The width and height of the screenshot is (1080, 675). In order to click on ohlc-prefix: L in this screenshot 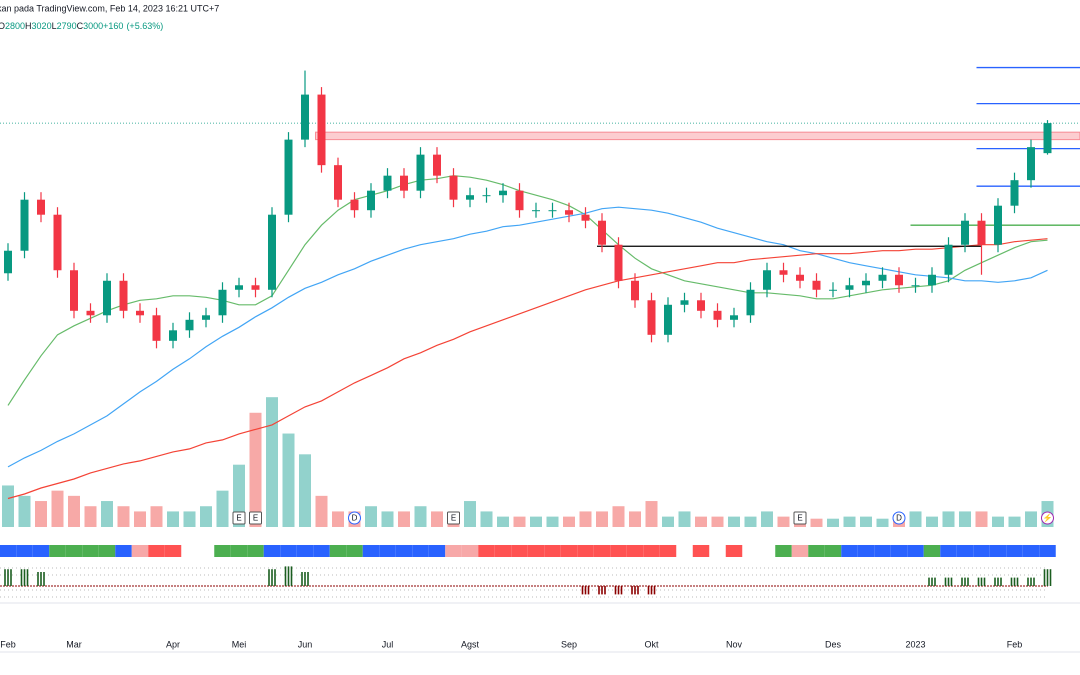, I will do `click(54, 26)`.